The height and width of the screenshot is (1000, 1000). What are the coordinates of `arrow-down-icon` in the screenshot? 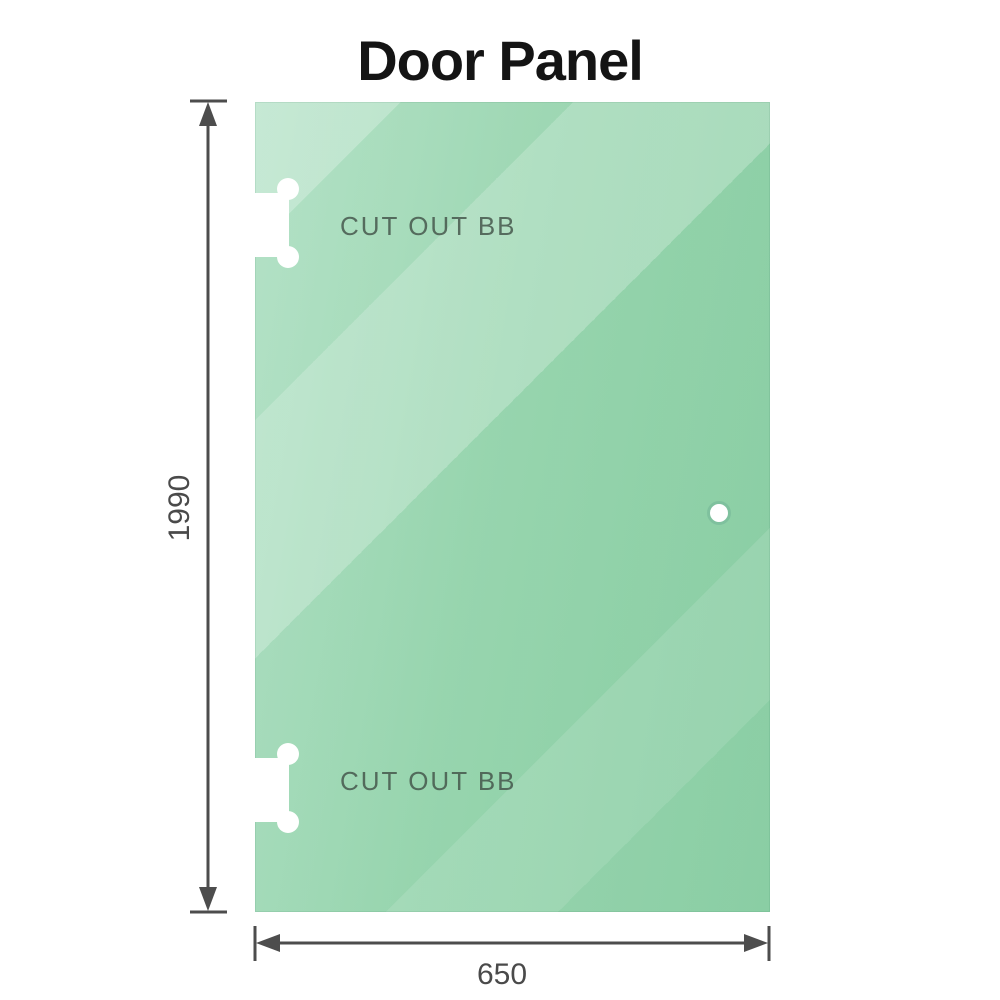 It's located at (208, 899).